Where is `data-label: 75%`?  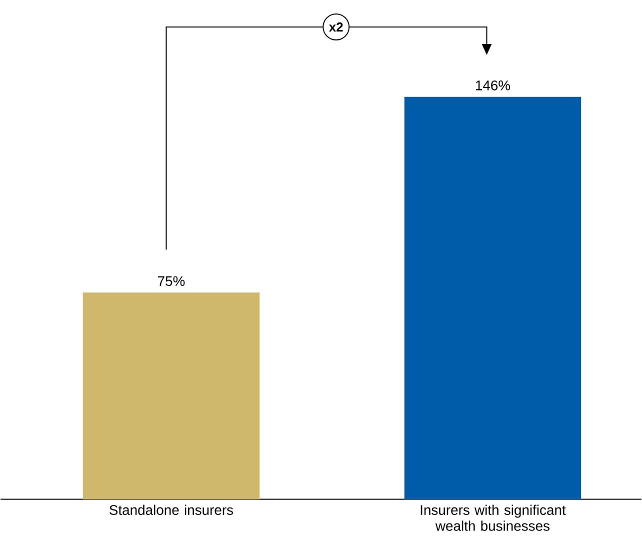
data-label: 75% is located at coordinates (171, 281).